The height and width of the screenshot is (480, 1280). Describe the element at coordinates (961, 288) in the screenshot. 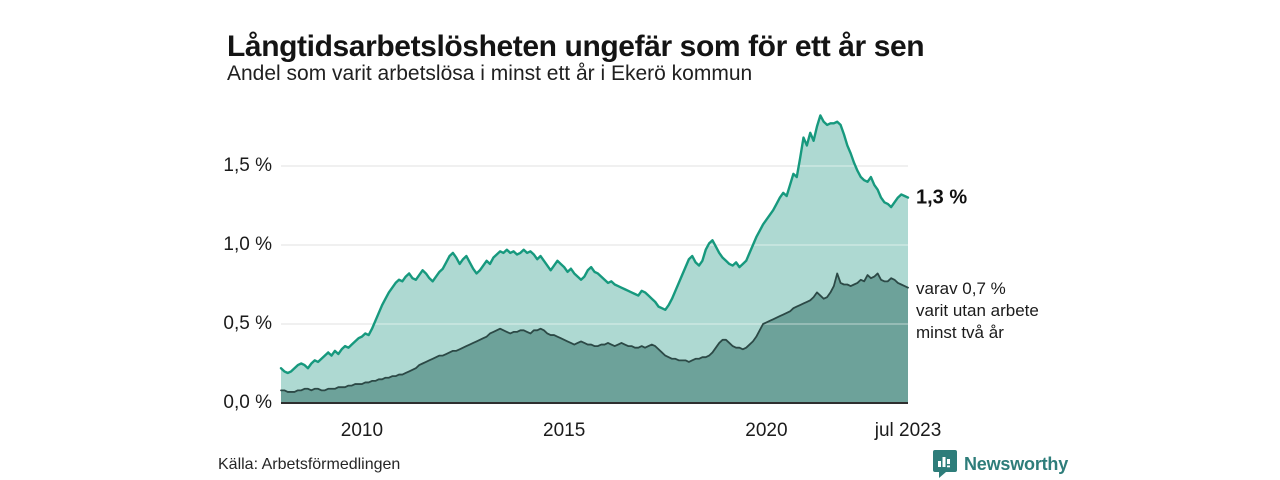

I see `annotation-subset-line: varav 0,7 %` at that location.